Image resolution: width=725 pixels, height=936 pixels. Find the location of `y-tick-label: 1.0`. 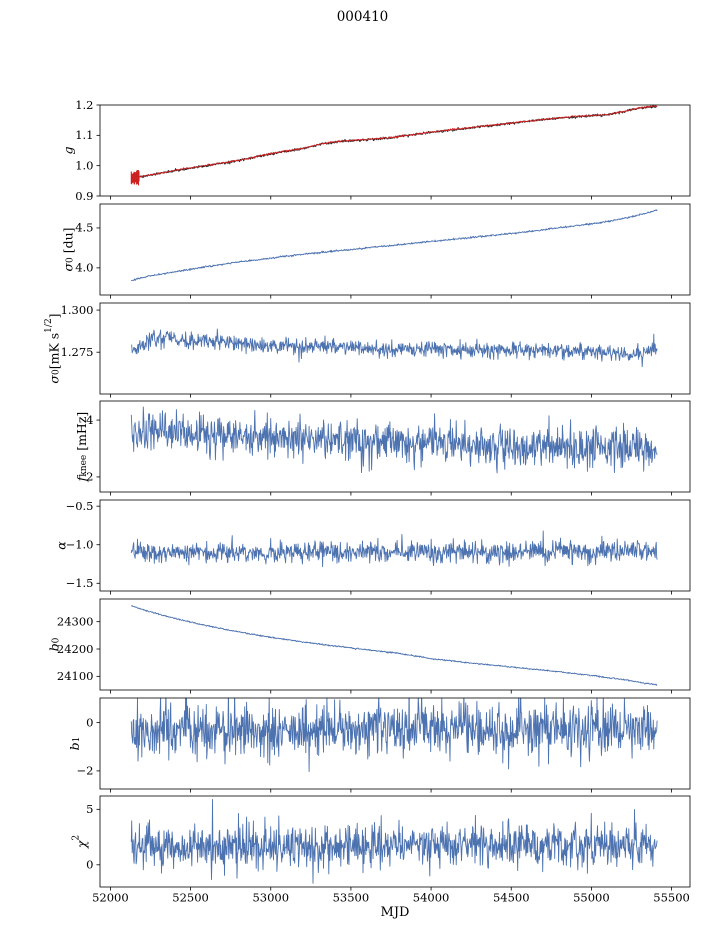

y-tick-label: 1.0 is located at coordinates (84, 165).